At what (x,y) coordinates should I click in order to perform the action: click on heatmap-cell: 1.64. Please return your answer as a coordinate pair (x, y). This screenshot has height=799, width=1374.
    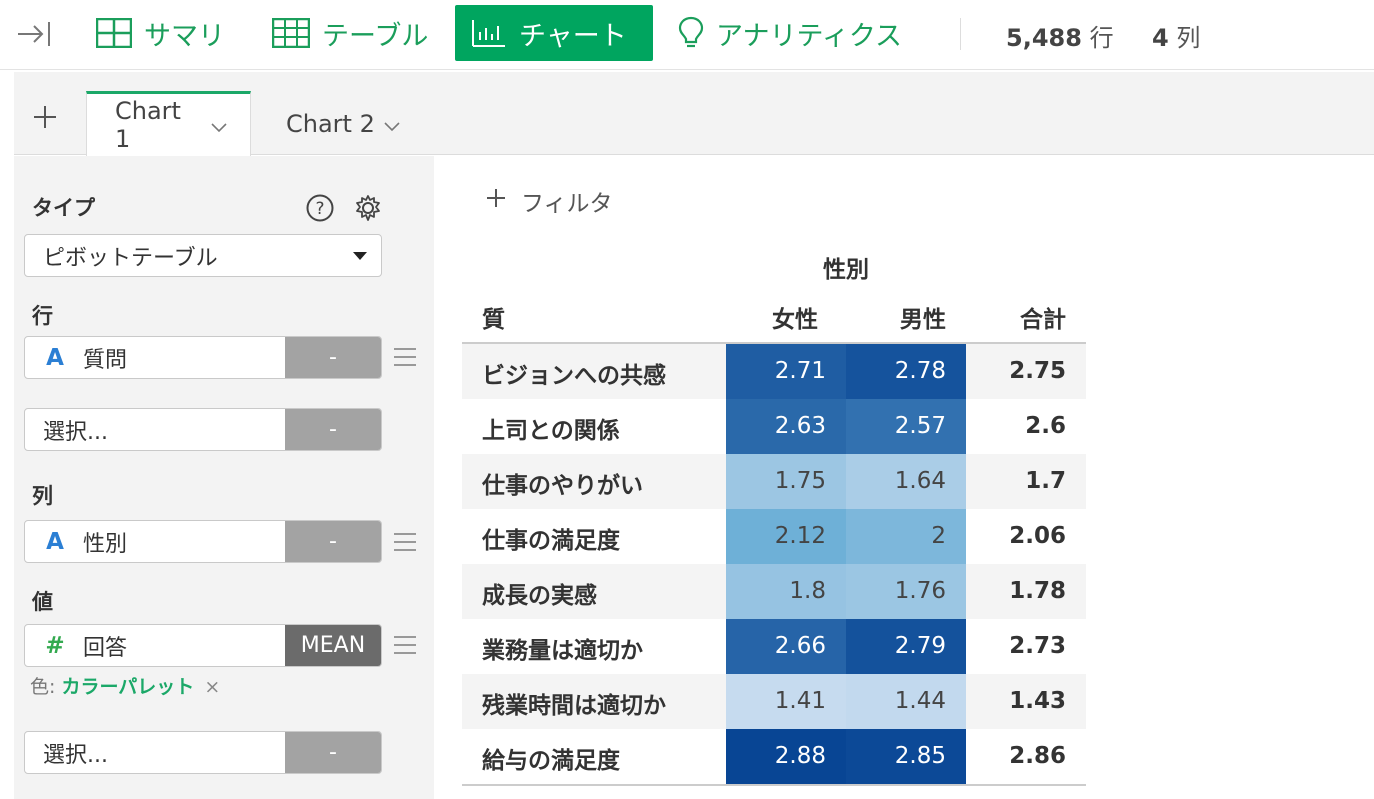
    Looking at the image, I should click on (906, 481).